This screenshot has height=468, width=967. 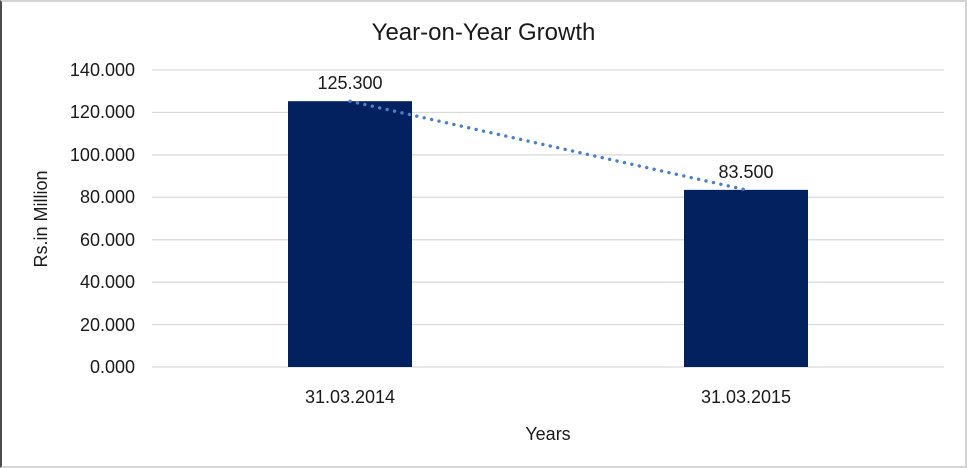 I want to click on x-axis-title: Years, so click(x=548, y=434).